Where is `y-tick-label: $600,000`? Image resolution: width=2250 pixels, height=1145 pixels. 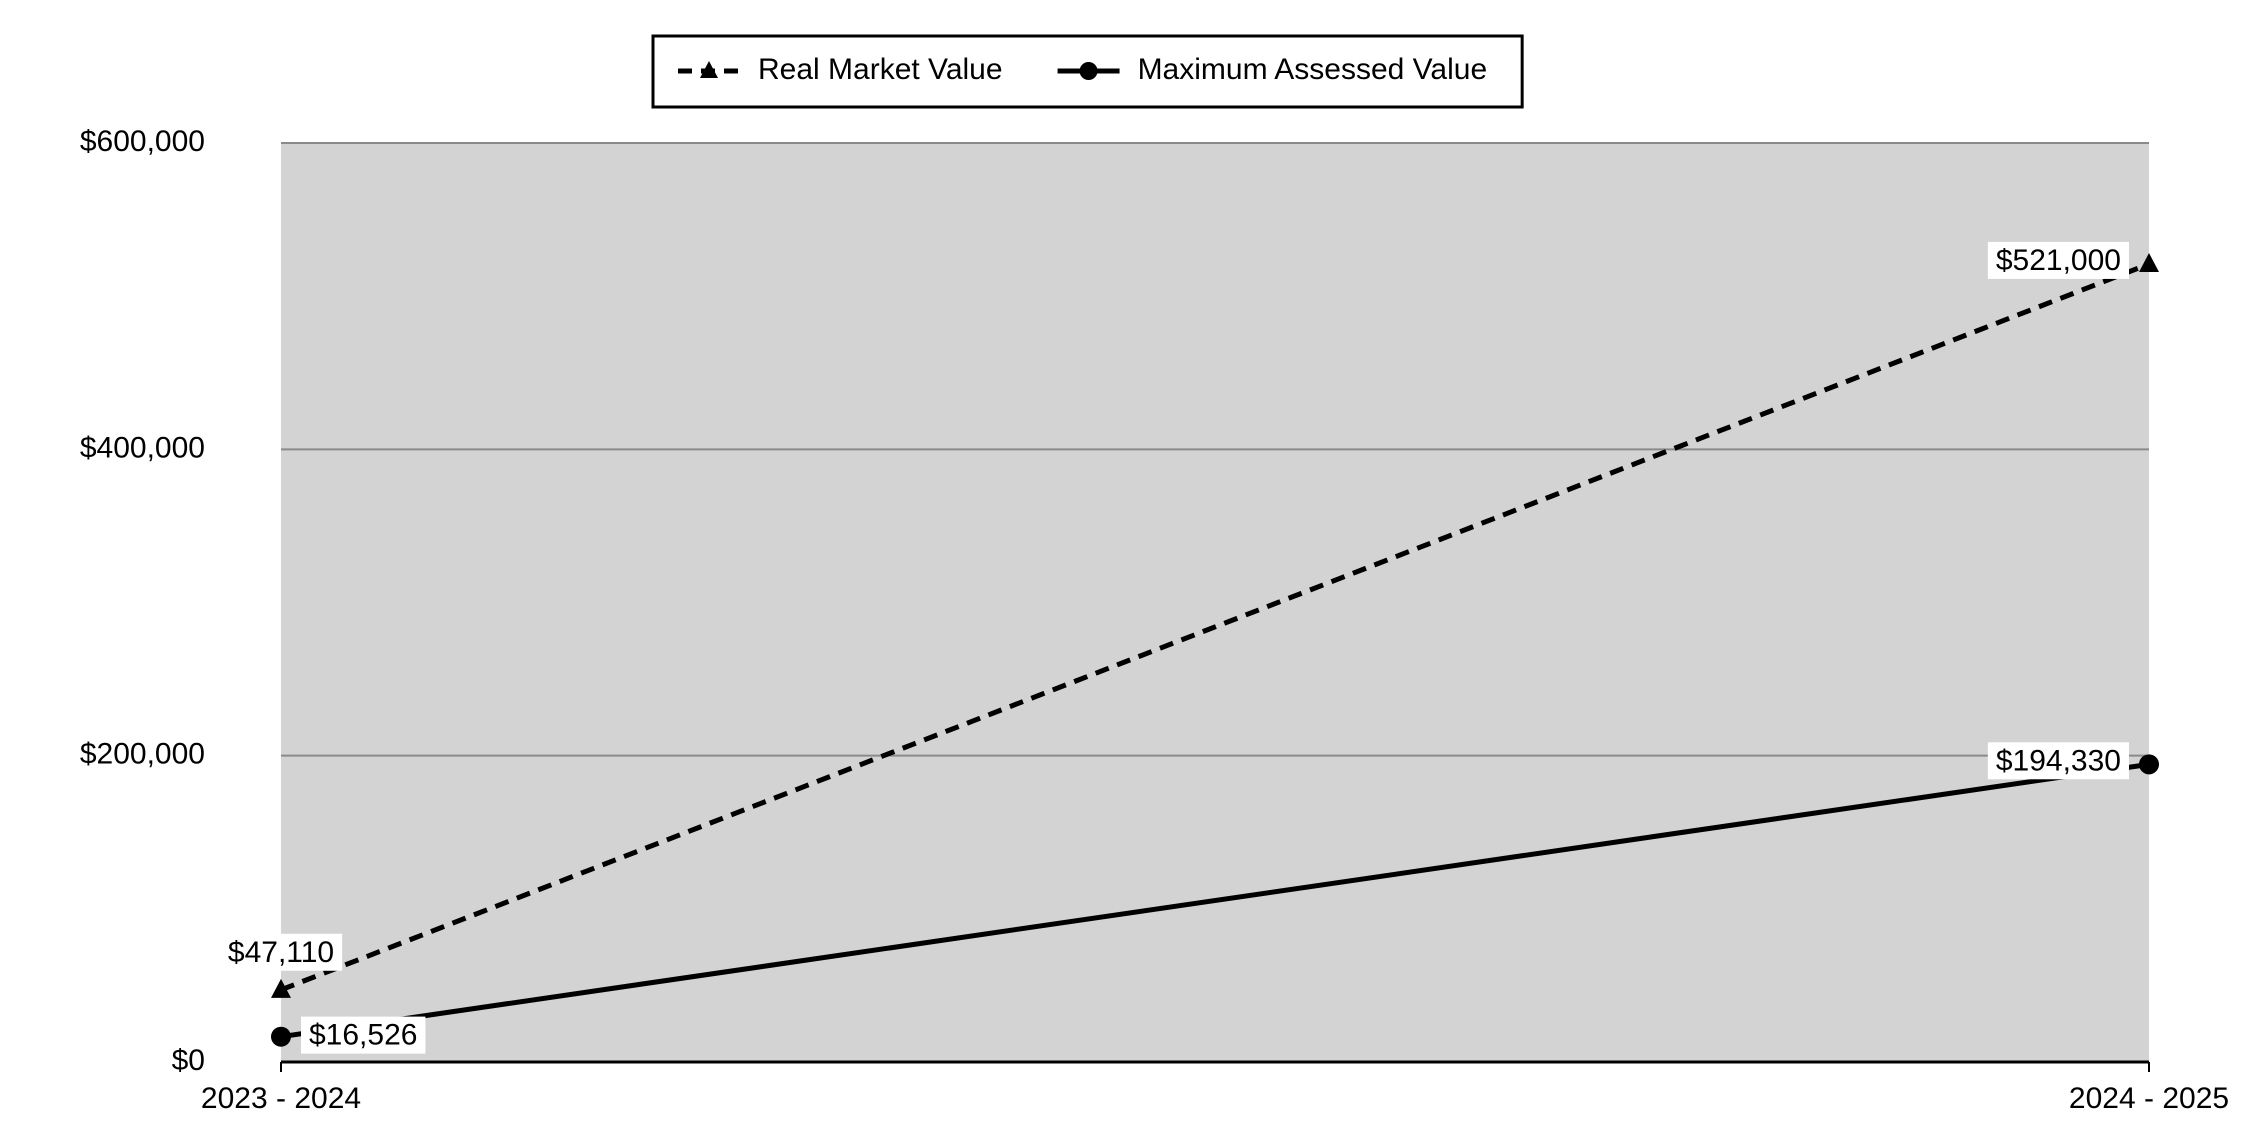
y-tick-label: $600,000 is located at coordinates (142, 141).